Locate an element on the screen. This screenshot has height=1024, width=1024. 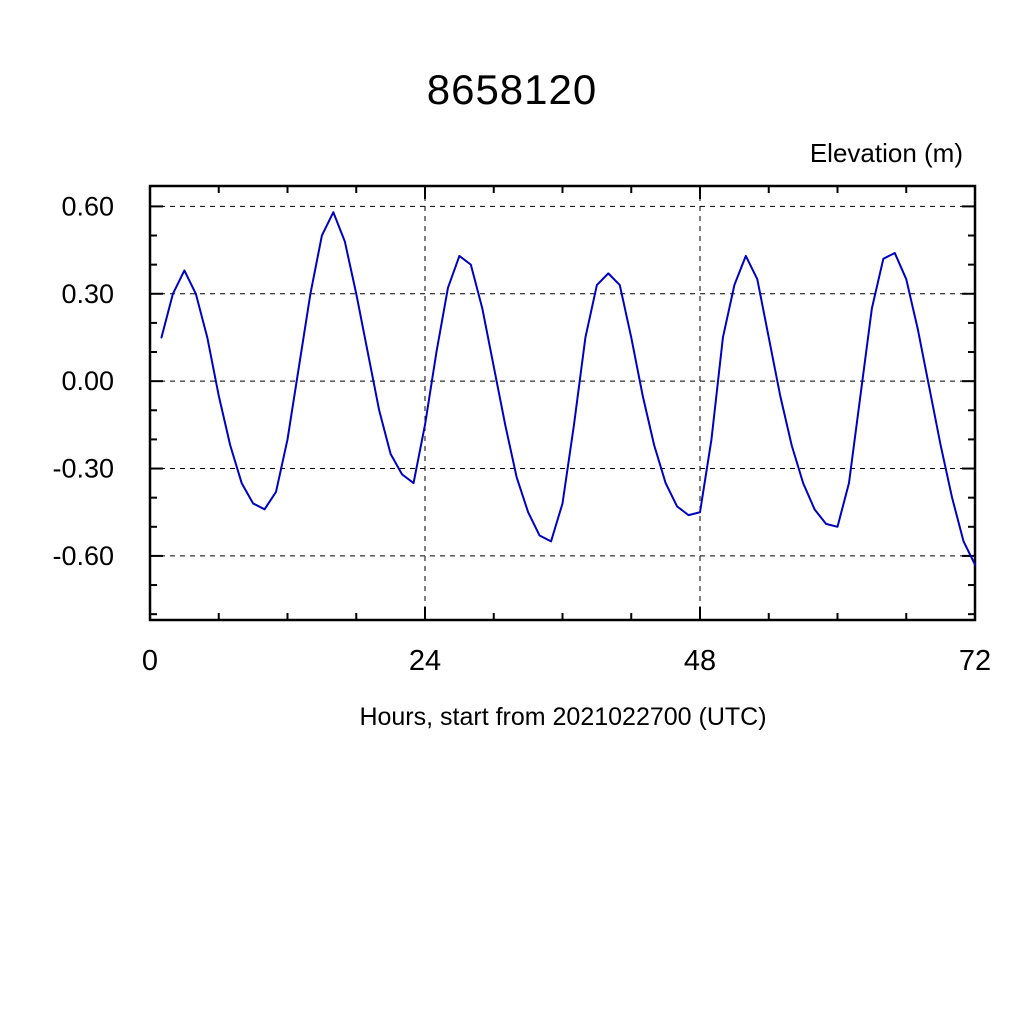
y-tick-label: 0.30 is located at coordinates (87, 294).